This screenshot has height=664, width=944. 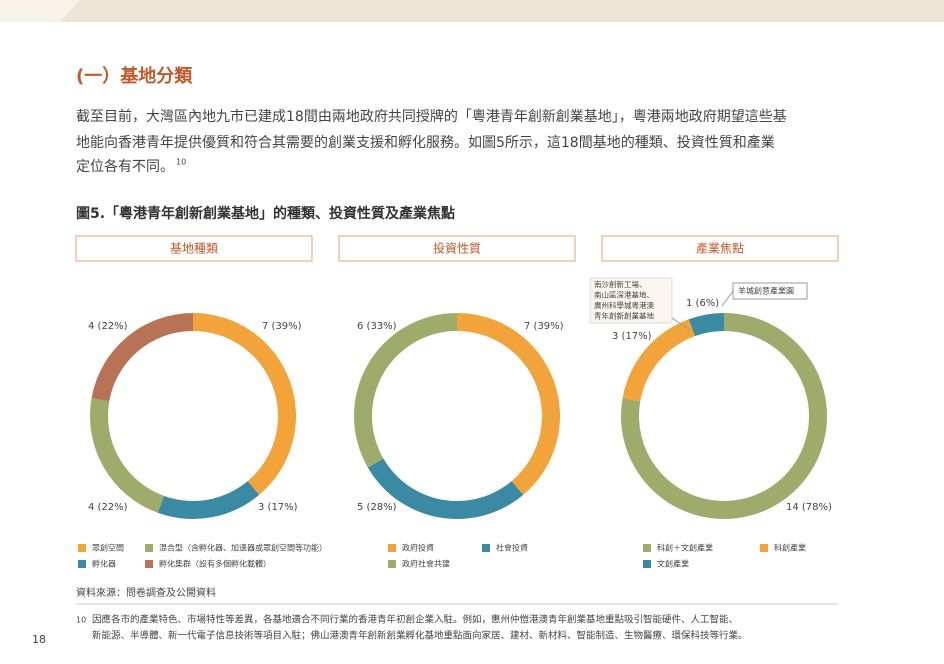 I want to click on source: 資料來源：問卷調查及公開資料, so click(x=146, y=592).